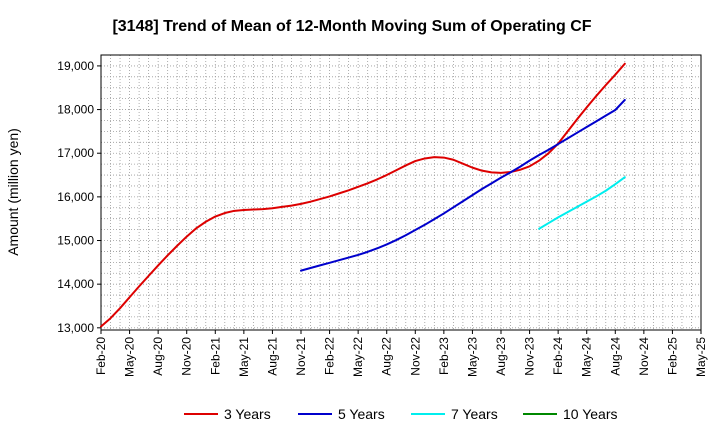 The width and height of the screenshot is (720, 445). What do you see at coordinates (501, 356) in the screenshot?
I see `x-tick-label: Aug-23` at bounding box center [501, 356].